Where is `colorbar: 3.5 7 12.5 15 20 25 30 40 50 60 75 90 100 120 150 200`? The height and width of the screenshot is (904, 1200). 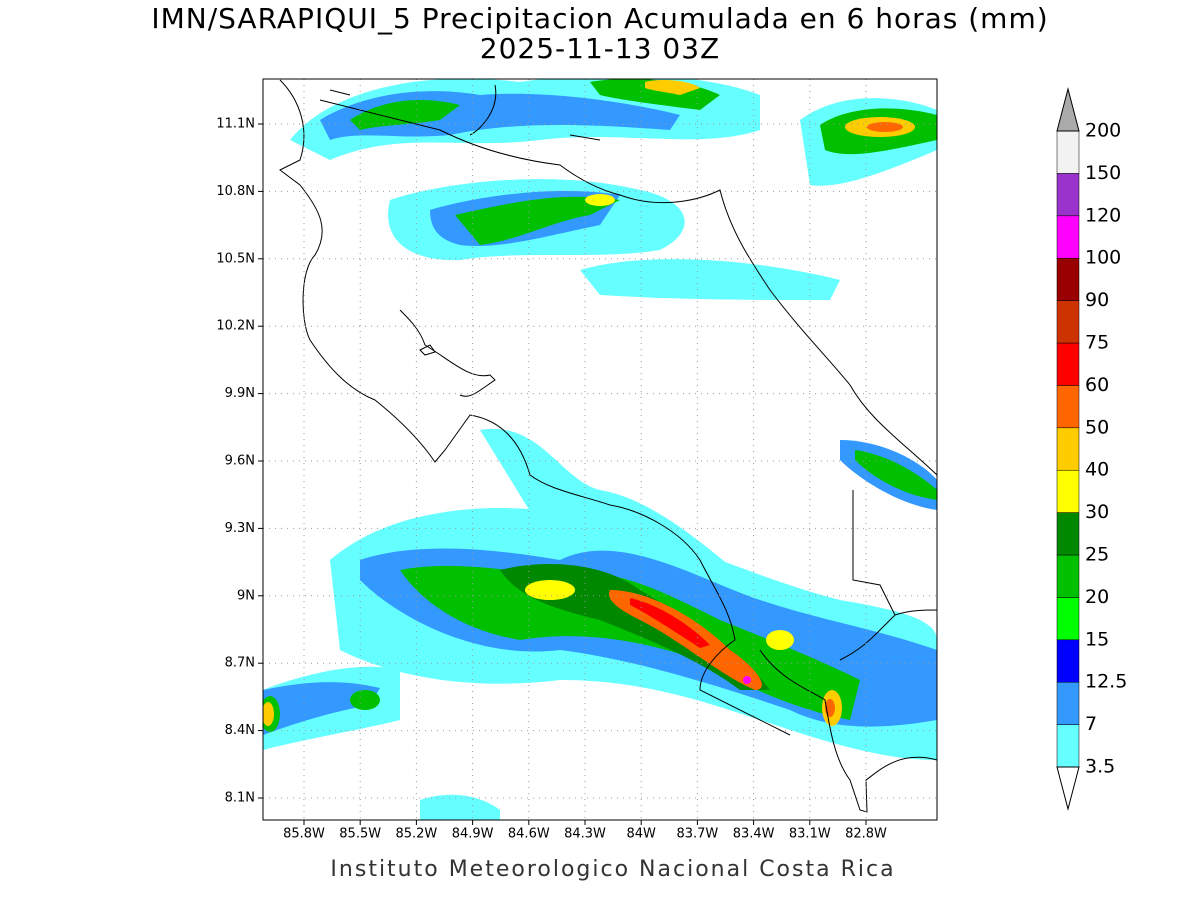
colorbar: 3.5 7 12.5 15 20 25 30 40 50 60 75 90 100 120 150 200 is located at coordinates (1091, 449).